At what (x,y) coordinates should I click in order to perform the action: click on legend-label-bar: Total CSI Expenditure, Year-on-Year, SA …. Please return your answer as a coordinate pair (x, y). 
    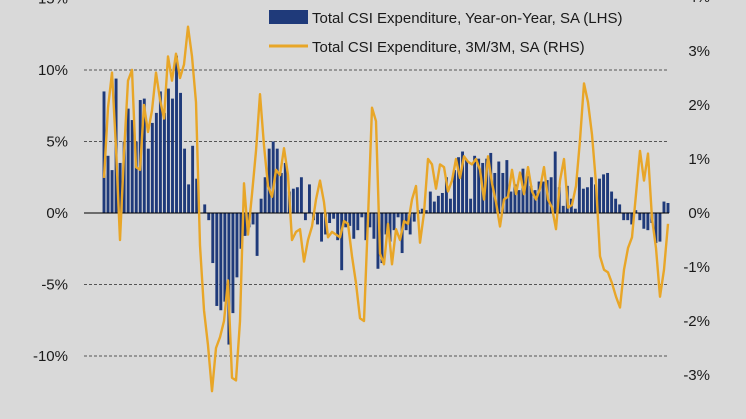
    Looking at the image, I should click on (467, 18).